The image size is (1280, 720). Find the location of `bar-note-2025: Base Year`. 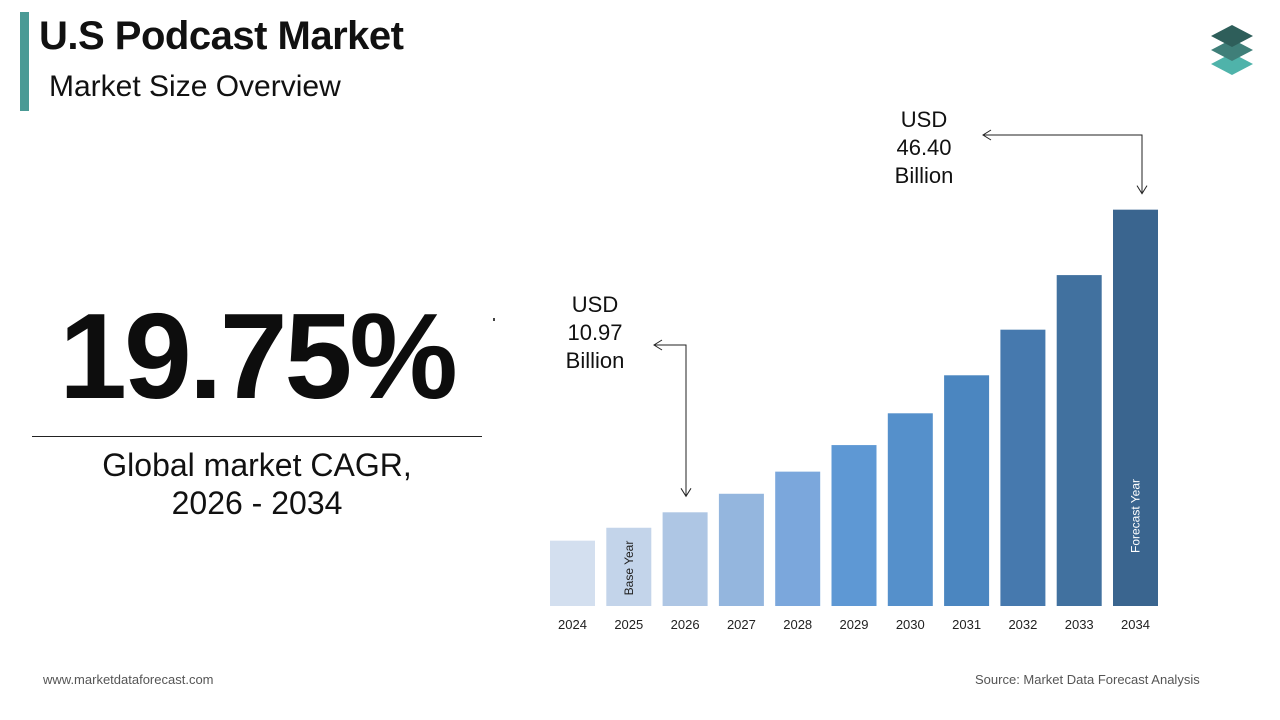

bar-note-2025: Base Year is located at coordinates (629, 568).